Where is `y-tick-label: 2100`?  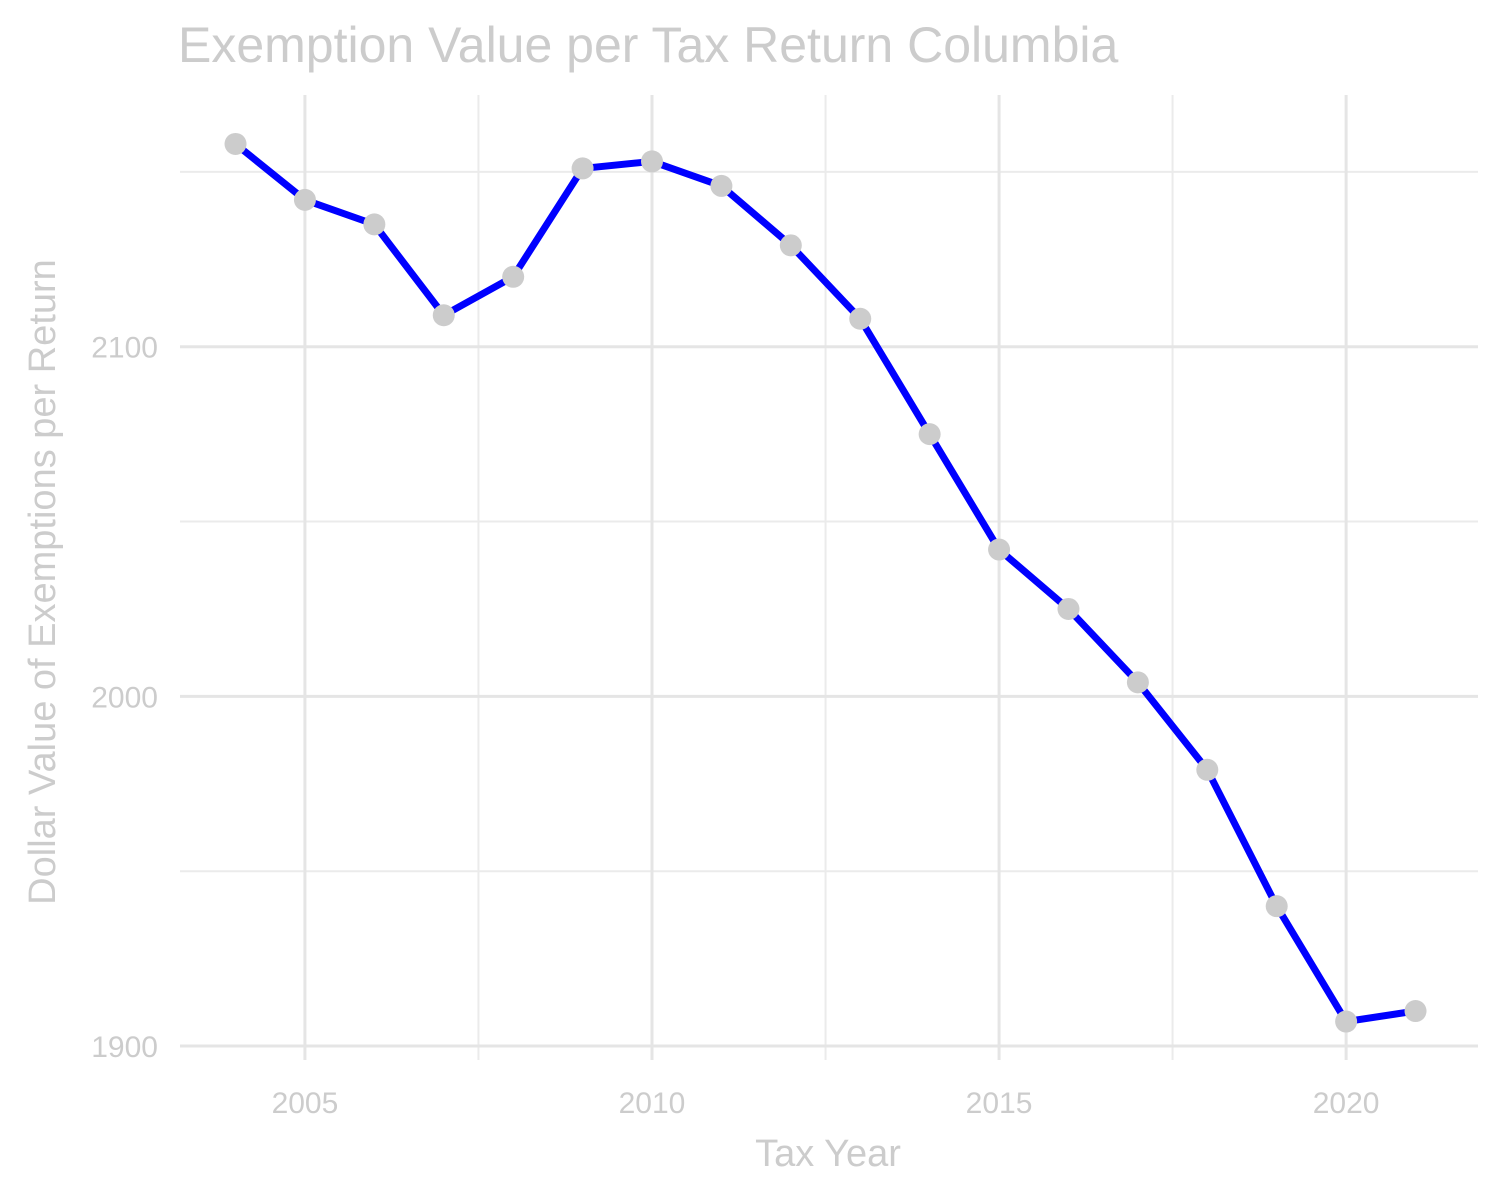 y-tick-label: 2100 is located at coordinates (124, 348).